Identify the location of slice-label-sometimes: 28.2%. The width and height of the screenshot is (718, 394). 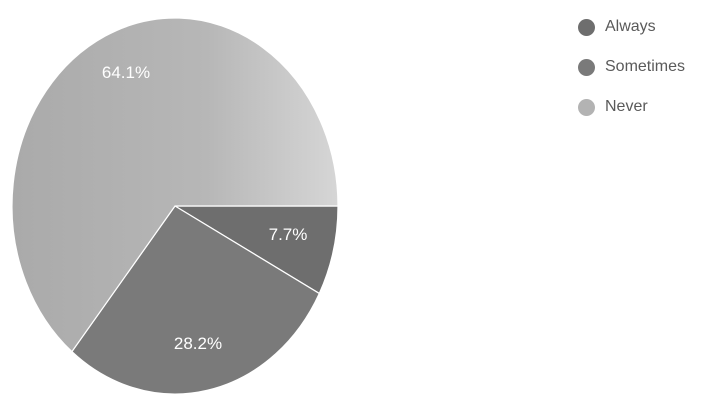
(198, 343).